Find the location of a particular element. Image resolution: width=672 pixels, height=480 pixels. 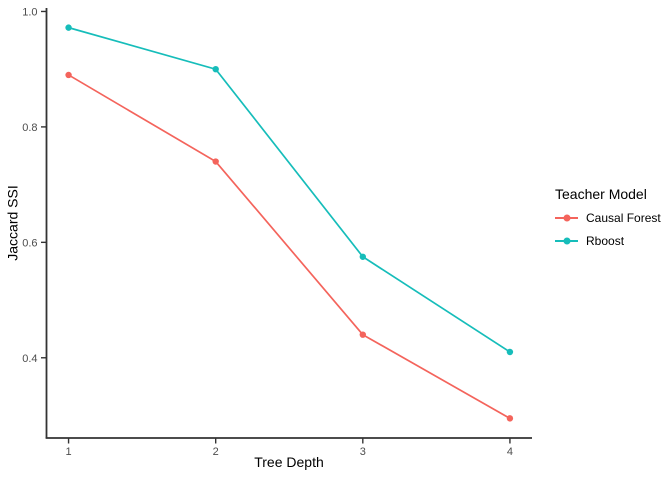

legend-key-rboost is located at coordinates (566, 240).